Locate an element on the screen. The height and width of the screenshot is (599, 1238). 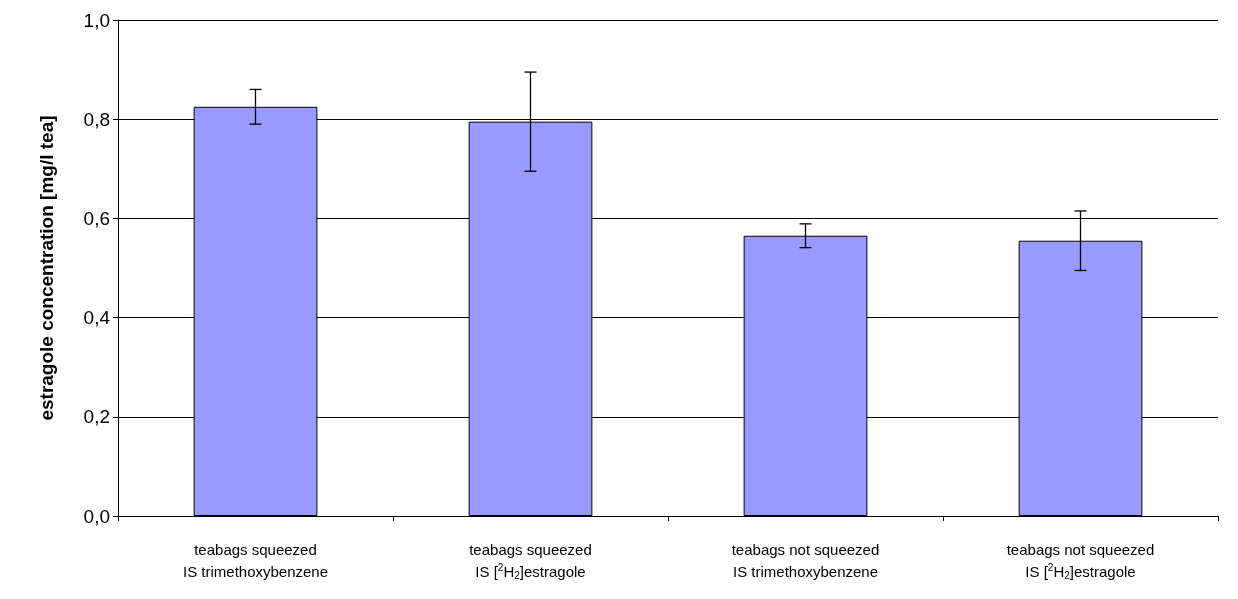
y-tick-label: 0,2 is located at coordinates (96, 417).